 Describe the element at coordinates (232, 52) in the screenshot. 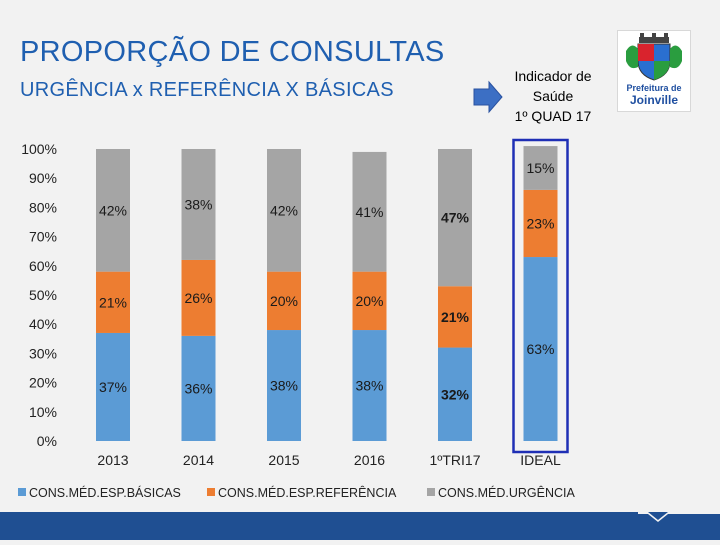

I see `page-title: PROPORÇÃO DE CONSULTAS` at that location.